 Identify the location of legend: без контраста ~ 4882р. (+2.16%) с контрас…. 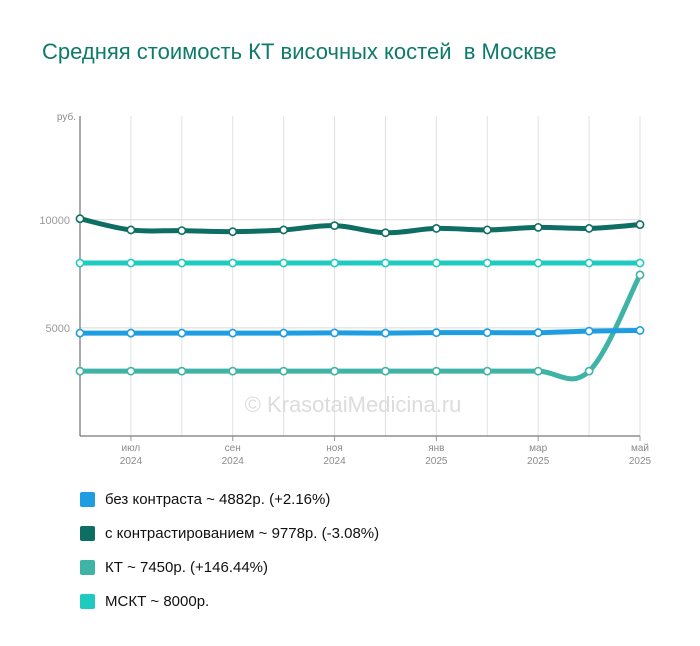
(229, 550).